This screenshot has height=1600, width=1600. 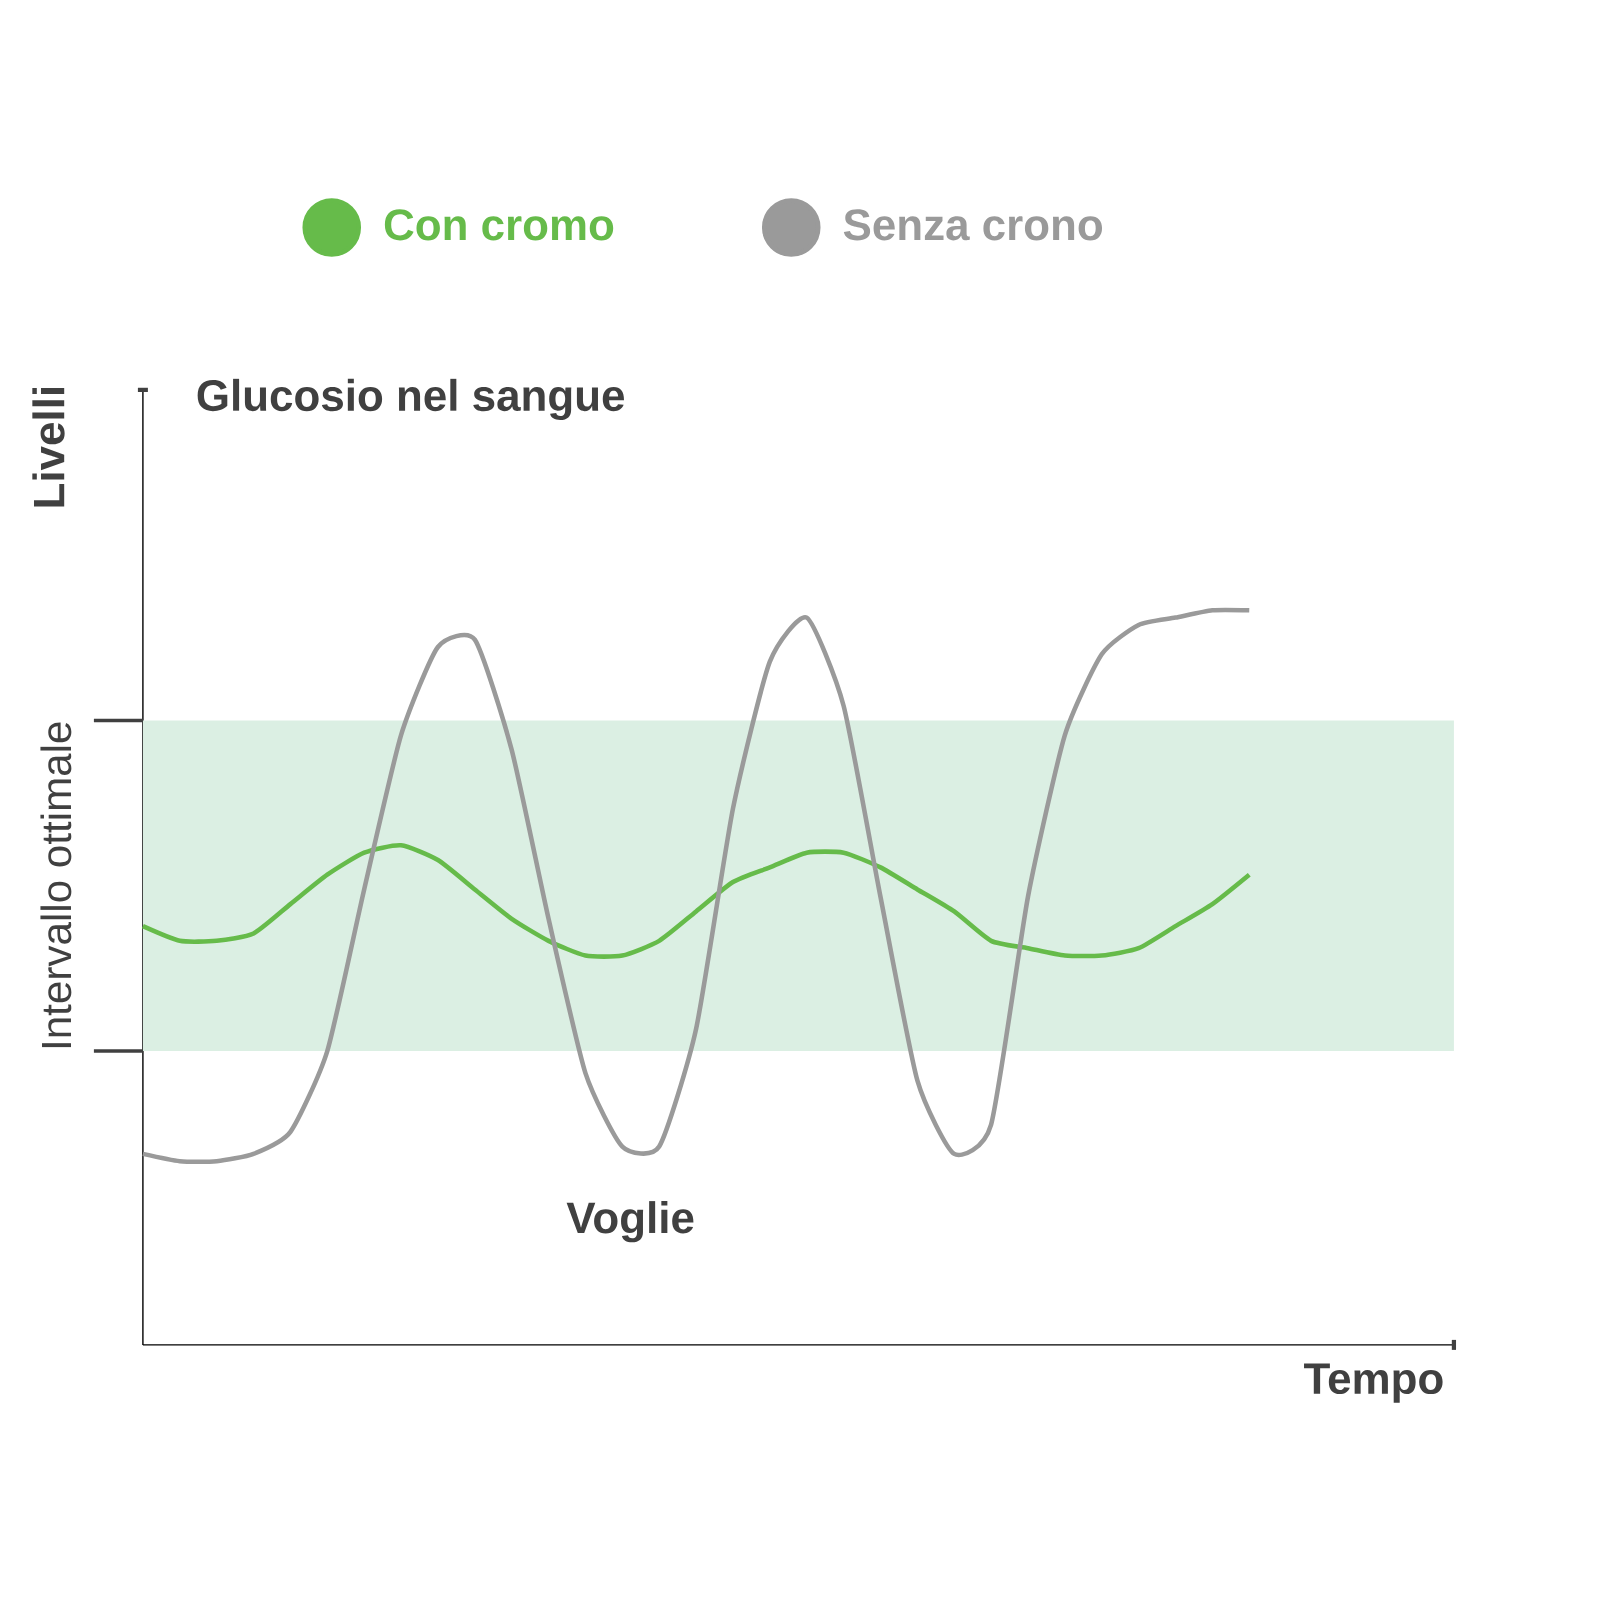 I want to click on band-label: Intervallo ottimale, so click(x=56, y=885).